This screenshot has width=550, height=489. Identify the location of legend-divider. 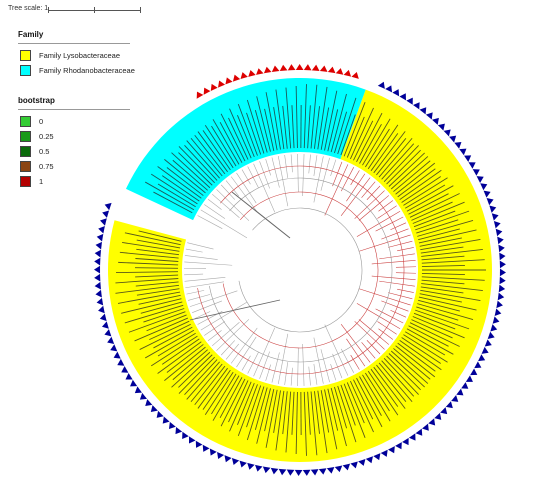
(74, 43).